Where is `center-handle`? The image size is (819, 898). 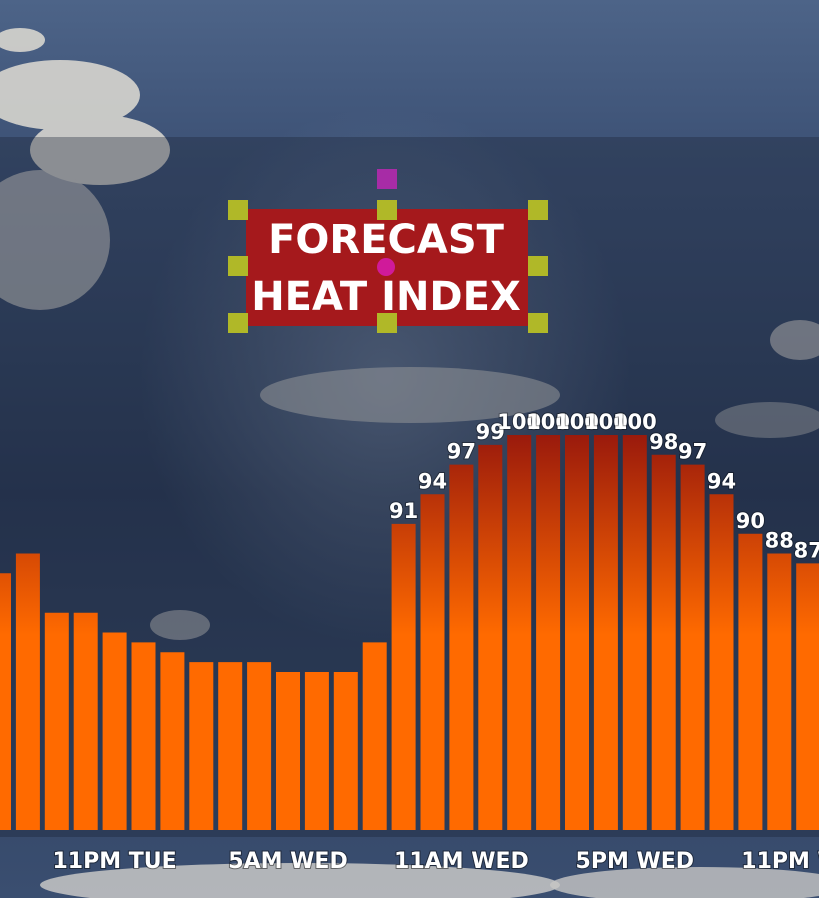 center-handle is located at coordinates (386, 267).